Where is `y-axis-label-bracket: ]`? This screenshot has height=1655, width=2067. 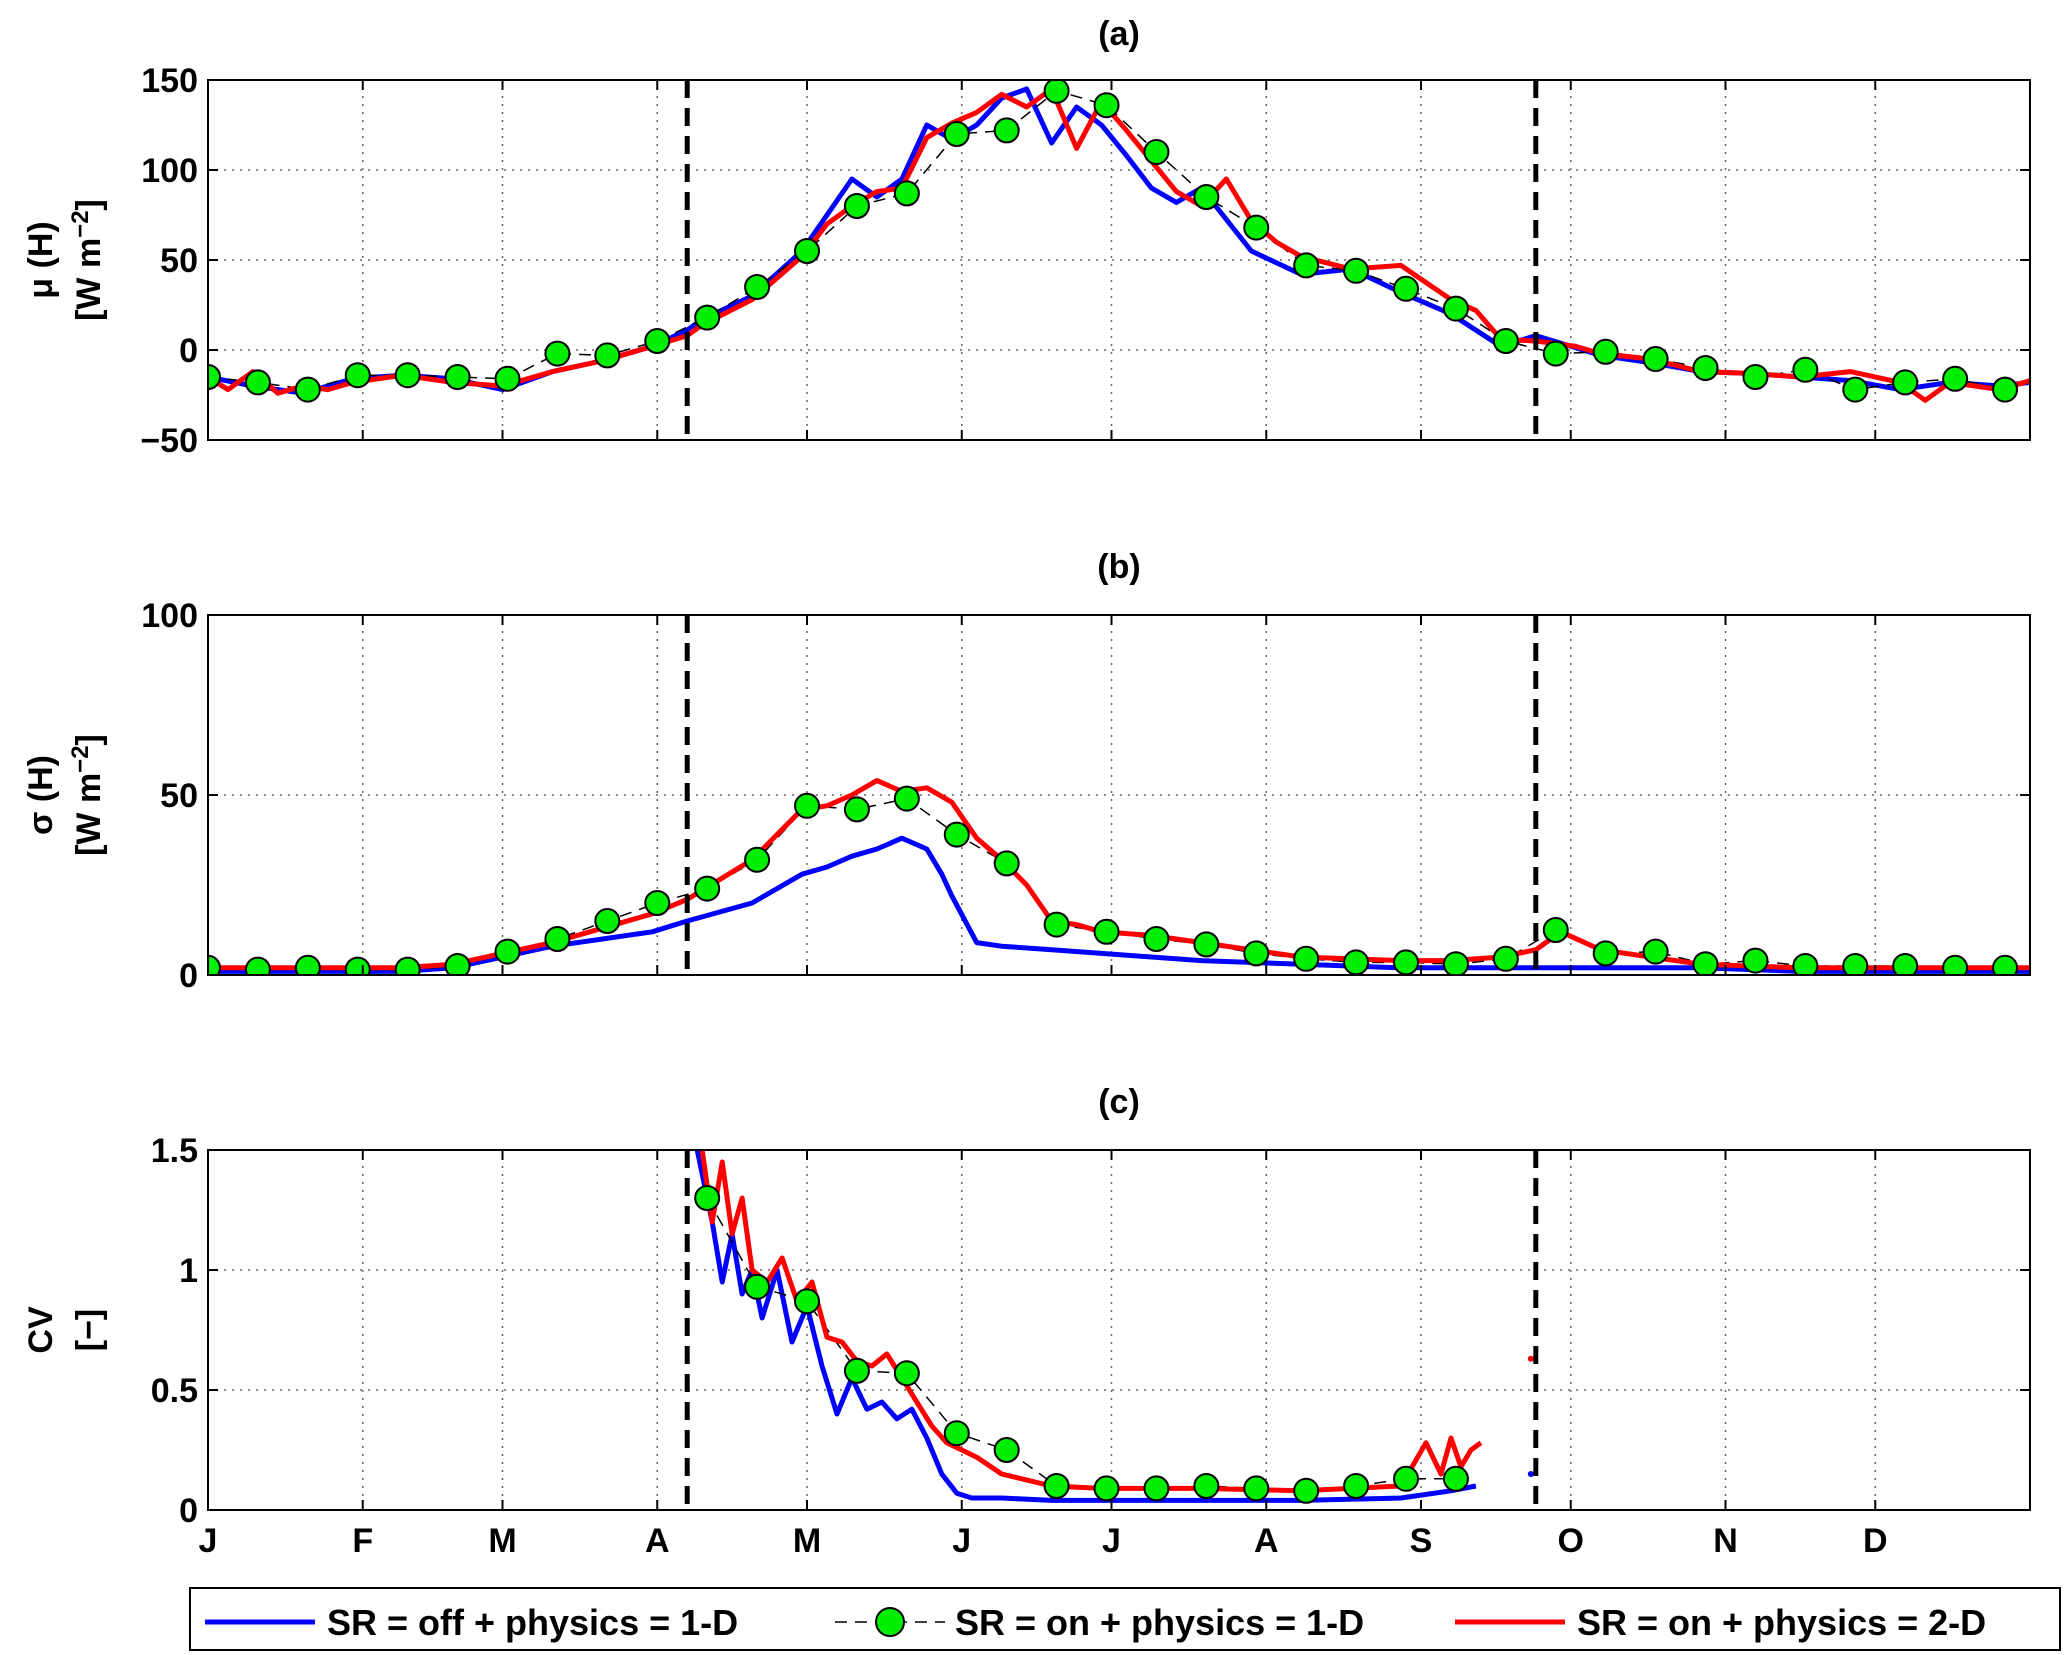
y-axis-label-bracket: ] is located at coordinates (89, 739).